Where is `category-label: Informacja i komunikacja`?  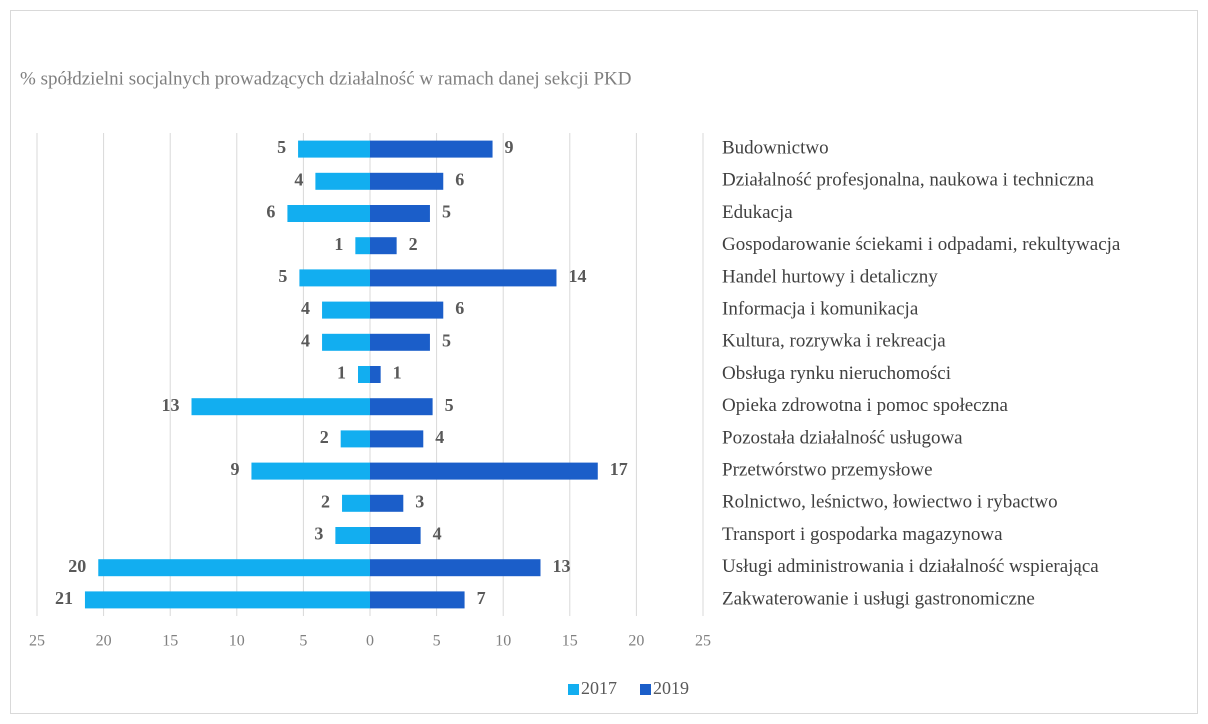
category-label: Informacja i komunikacja is located at coordinates (820, 308).